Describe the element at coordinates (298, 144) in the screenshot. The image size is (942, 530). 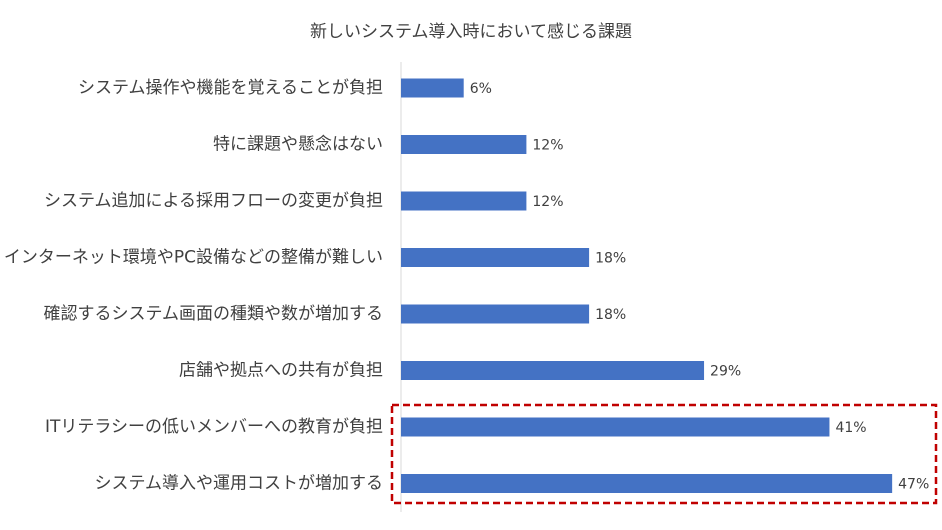
I see `category-label: 特に課題や懸念はない` at that location.